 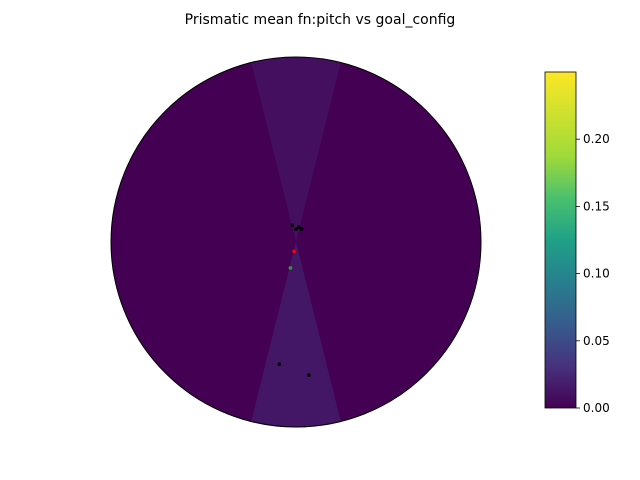 What do you see at coordinates (596, 274) in the screenshot?
I see `colorbar-tick-label: 0.10` at bounding box center [596, 274].